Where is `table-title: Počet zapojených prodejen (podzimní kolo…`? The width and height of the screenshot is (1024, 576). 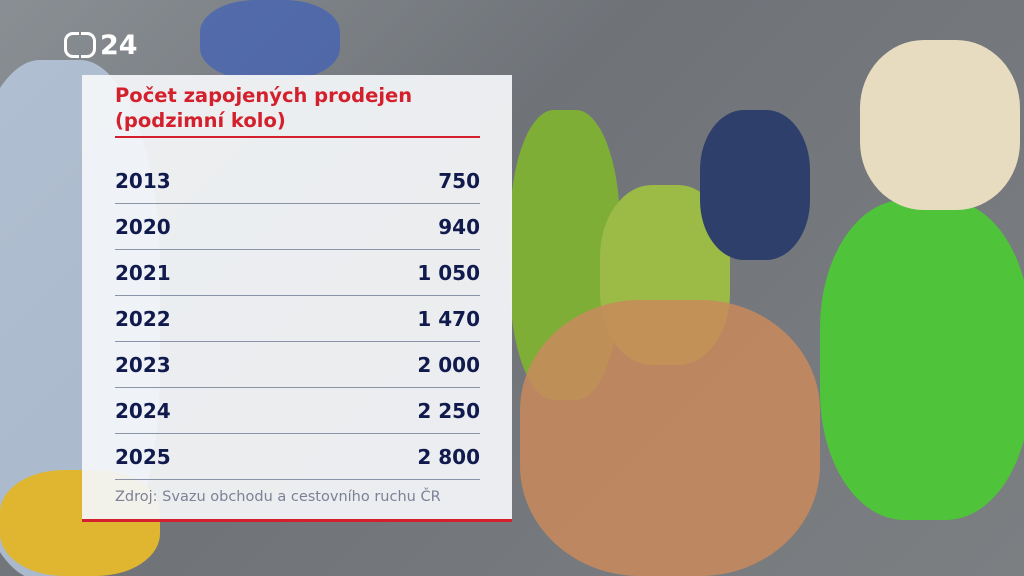
table-title: Počet zapojených prodejen (podzimní kolo… is located at coordinates (297, 108).